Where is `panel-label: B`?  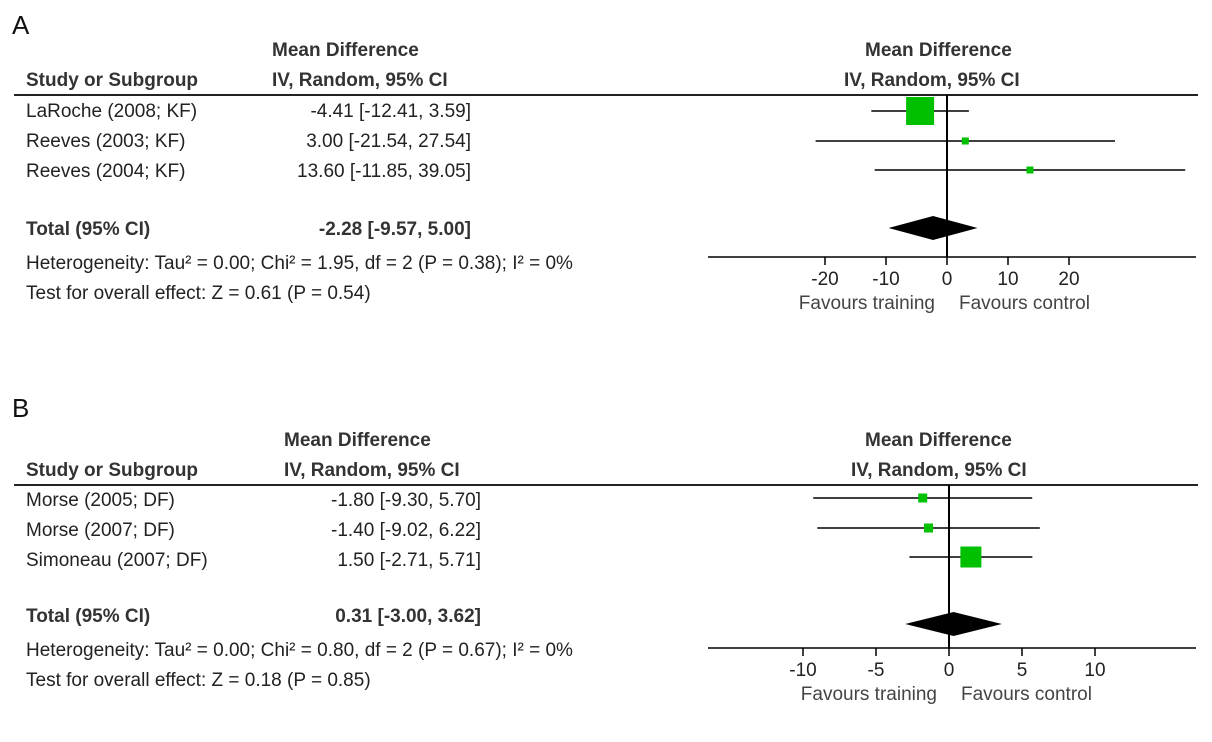 panel-label: B is located at coordinates (21, 408).